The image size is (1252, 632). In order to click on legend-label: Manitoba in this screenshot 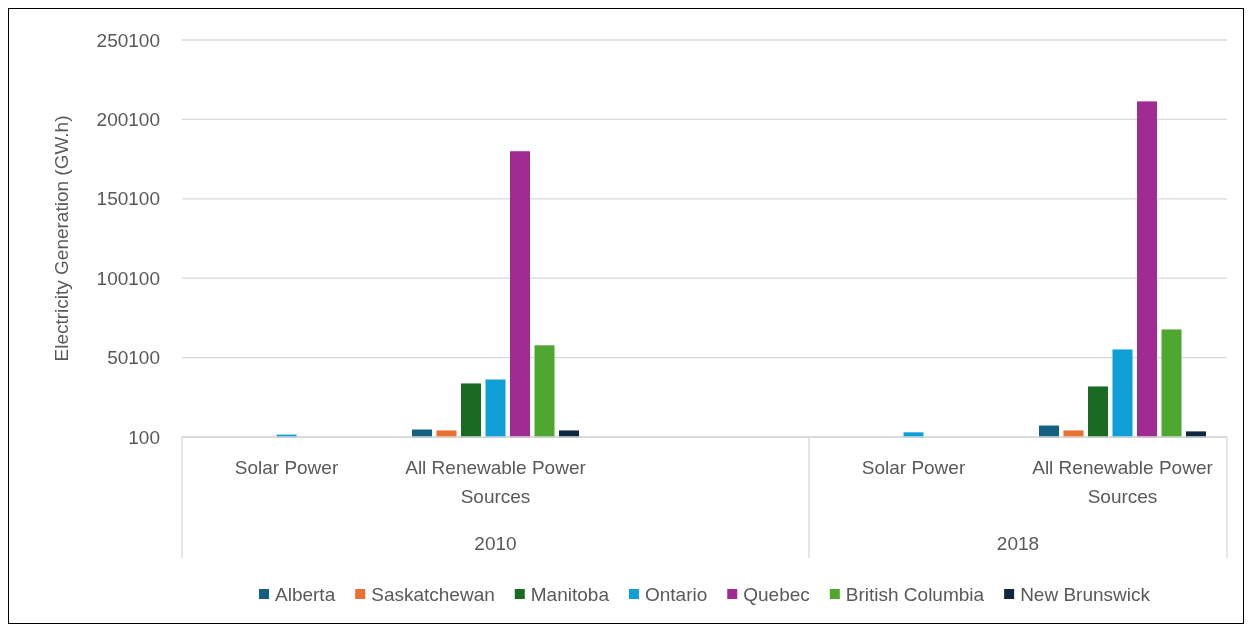, I will do `click(570, 594)`.